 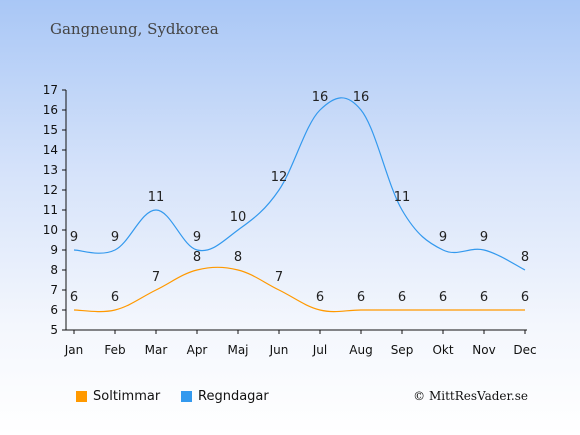 What do you see at coordinates (81, 396) in the screenshot?
I see `legend-swatch-sun` at bounding box center [81, 396].